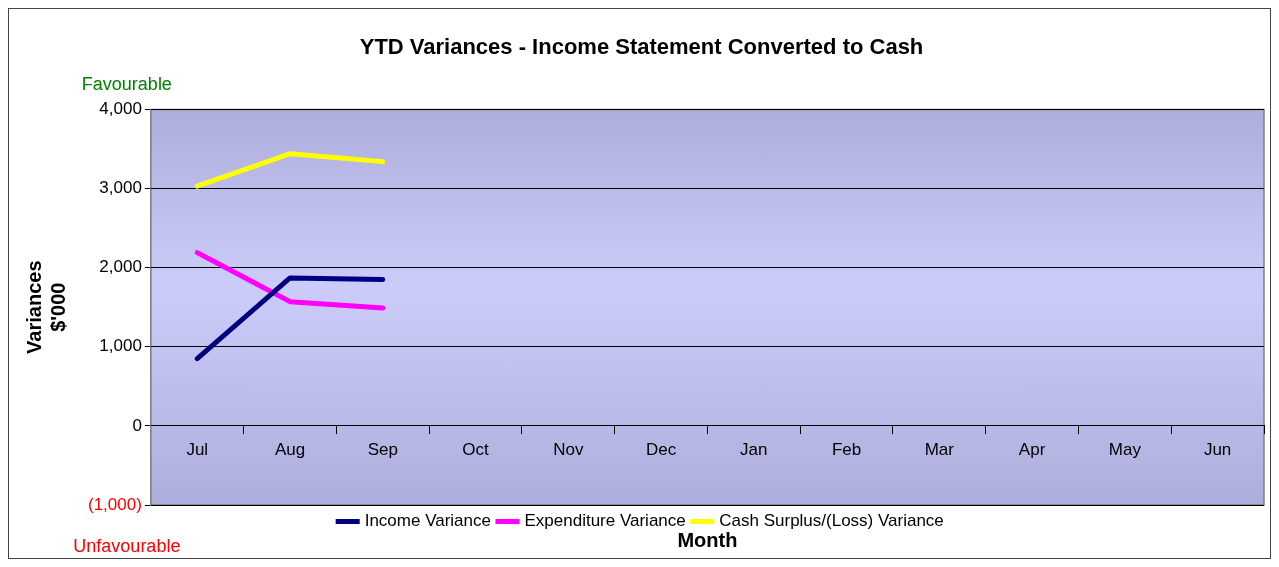 This screenshot has width=1279, height=567. Describe the element at coordinates (754, 449) in the screenshot. I see `x-tick-label: Jan` at that location.